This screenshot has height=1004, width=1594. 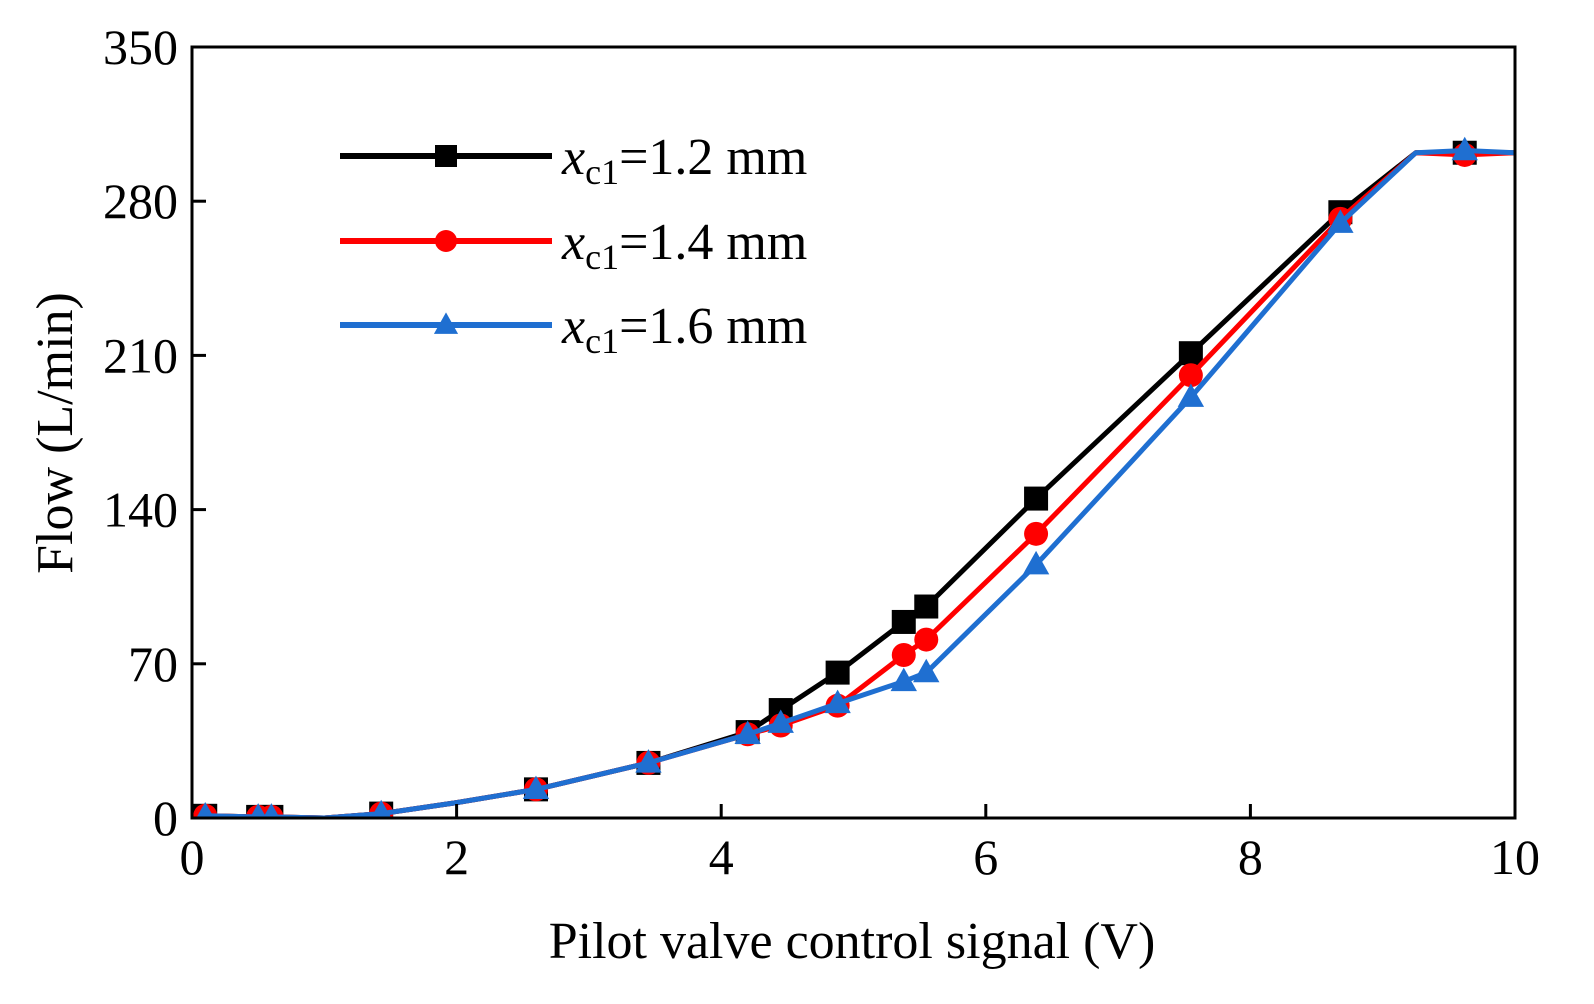 I want to click on y-tick-label: 140, so click(x=140, y=510).